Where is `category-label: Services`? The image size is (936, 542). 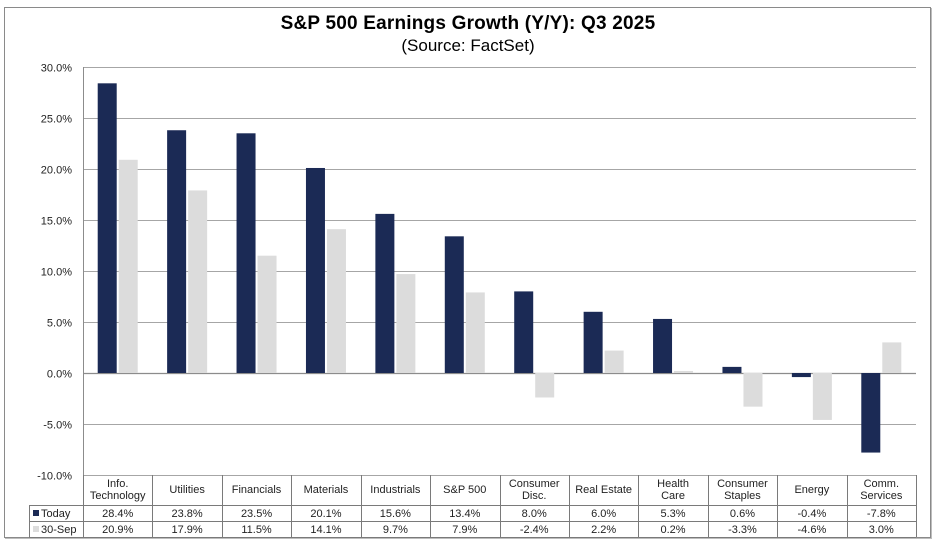
category-label: Services is located at coordinates (881, 496).